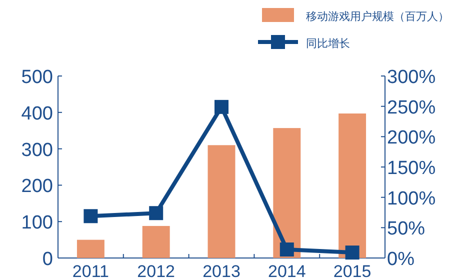  Describe the element at coordinates (47, 259) in the screenshot. I see `y-tick-label: 0` at that location.